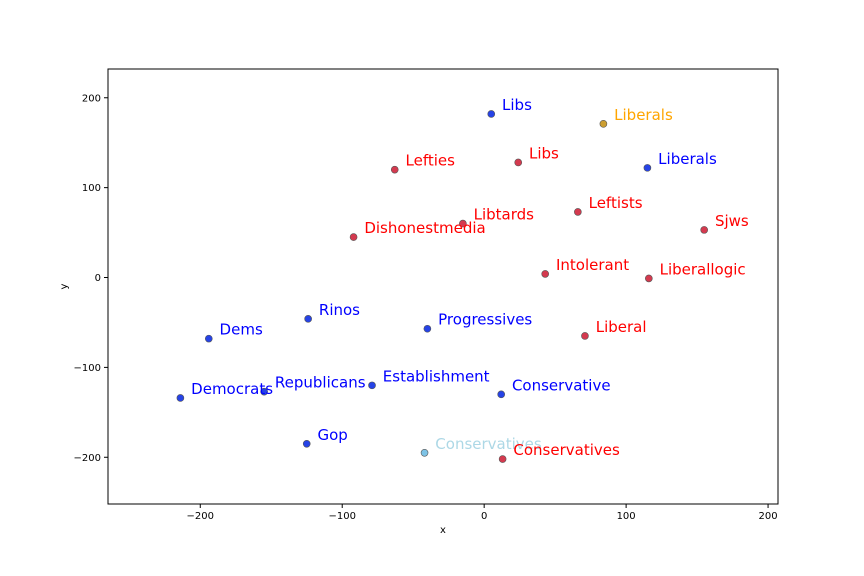 The height and width of the screenshot is (576, 864). I want to click on point-label: Sjws, so click(729, 221).